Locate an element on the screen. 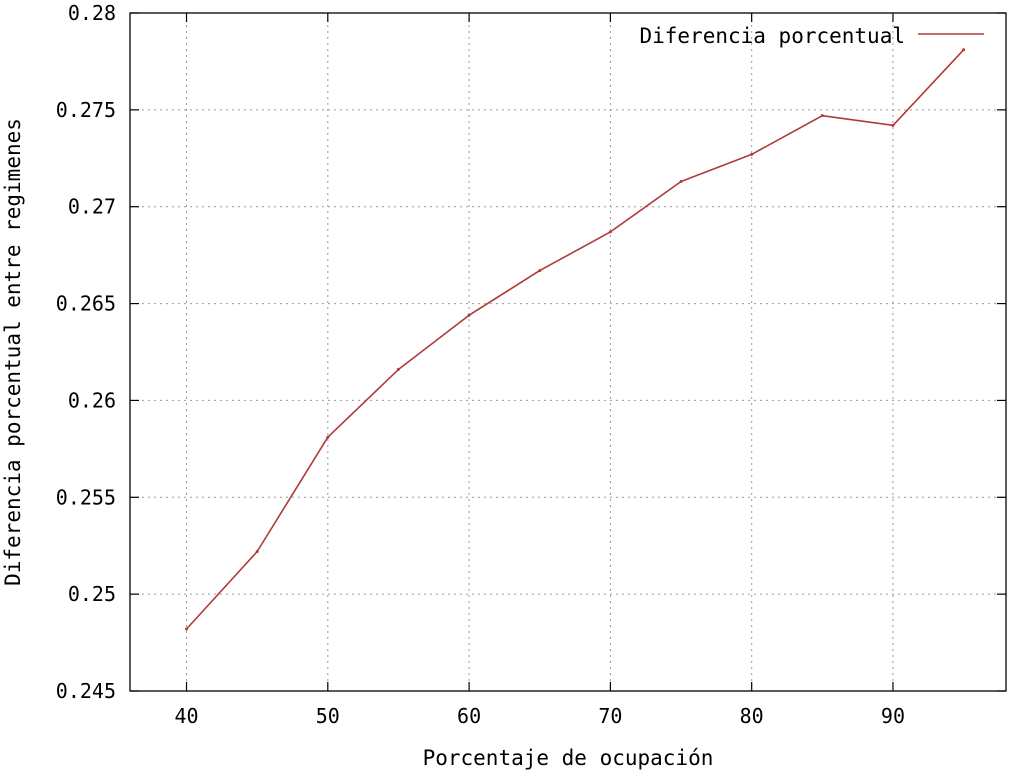  y-tick-label: 0.265 is located at coordinates (86, 304).